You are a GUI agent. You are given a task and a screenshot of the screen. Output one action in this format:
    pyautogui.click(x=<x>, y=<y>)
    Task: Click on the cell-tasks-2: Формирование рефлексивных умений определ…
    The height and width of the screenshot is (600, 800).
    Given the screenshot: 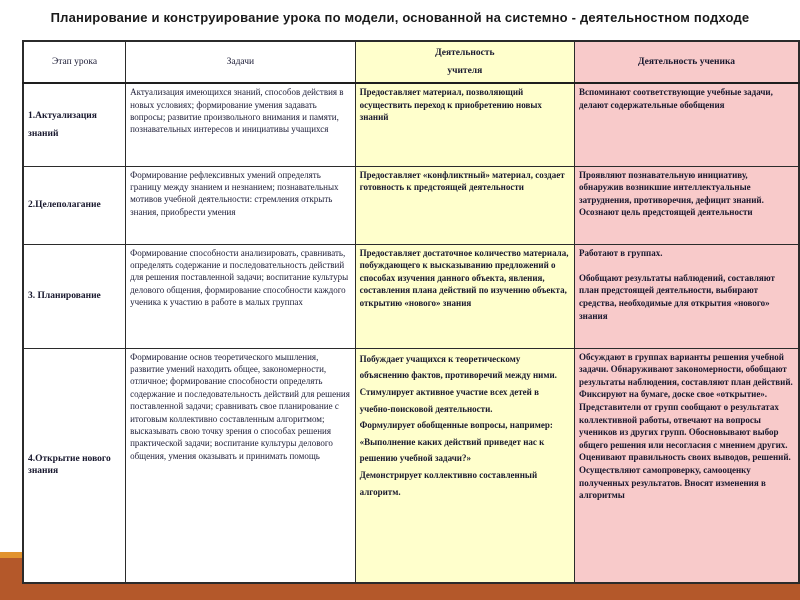 What is the action you would take?
    pyautogui.click(x=240, y=205)
    